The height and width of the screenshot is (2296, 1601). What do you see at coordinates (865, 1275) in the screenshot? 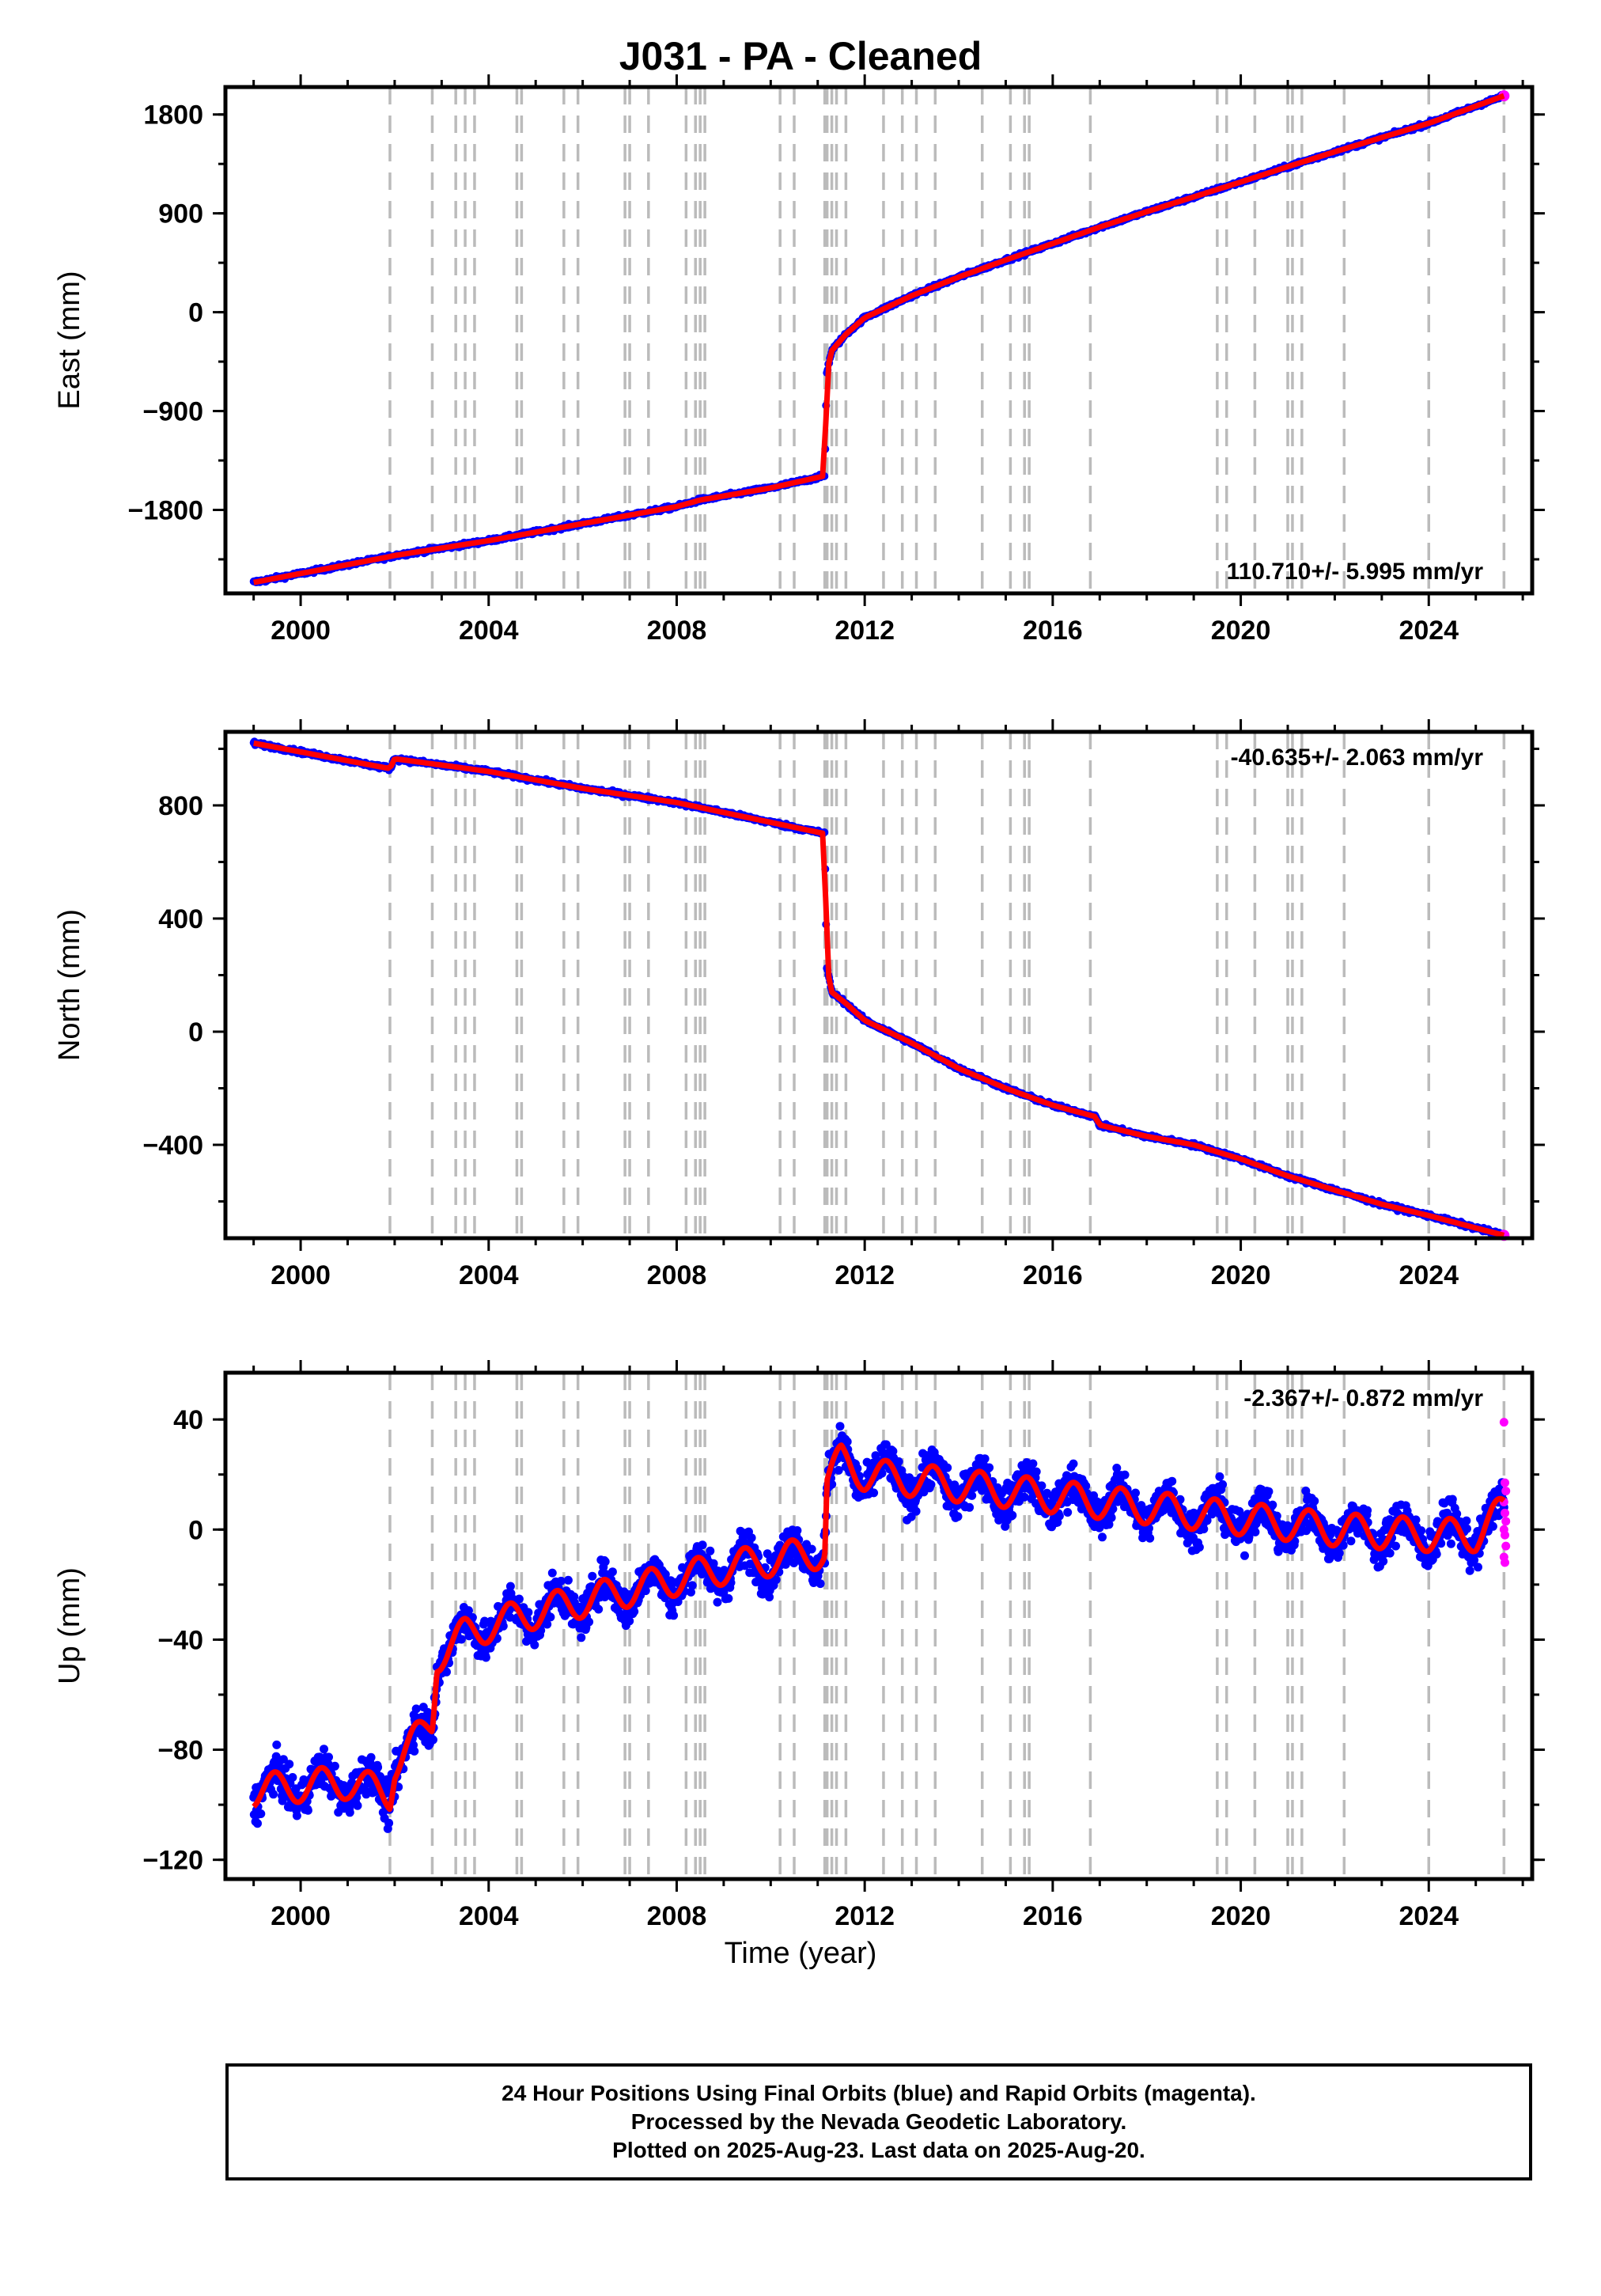
I see `x-tick-label: 2012` at bounding box center [865, 1275].